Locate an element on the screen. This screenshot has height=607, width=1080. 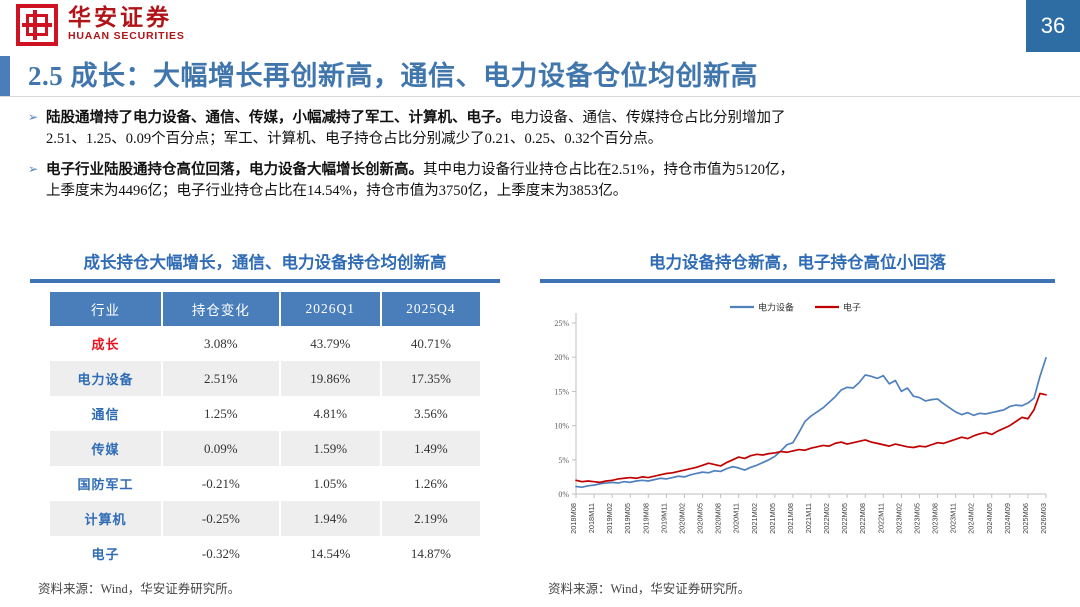
x-tick-label: 2018M08 is located at coordinates (573, 518).